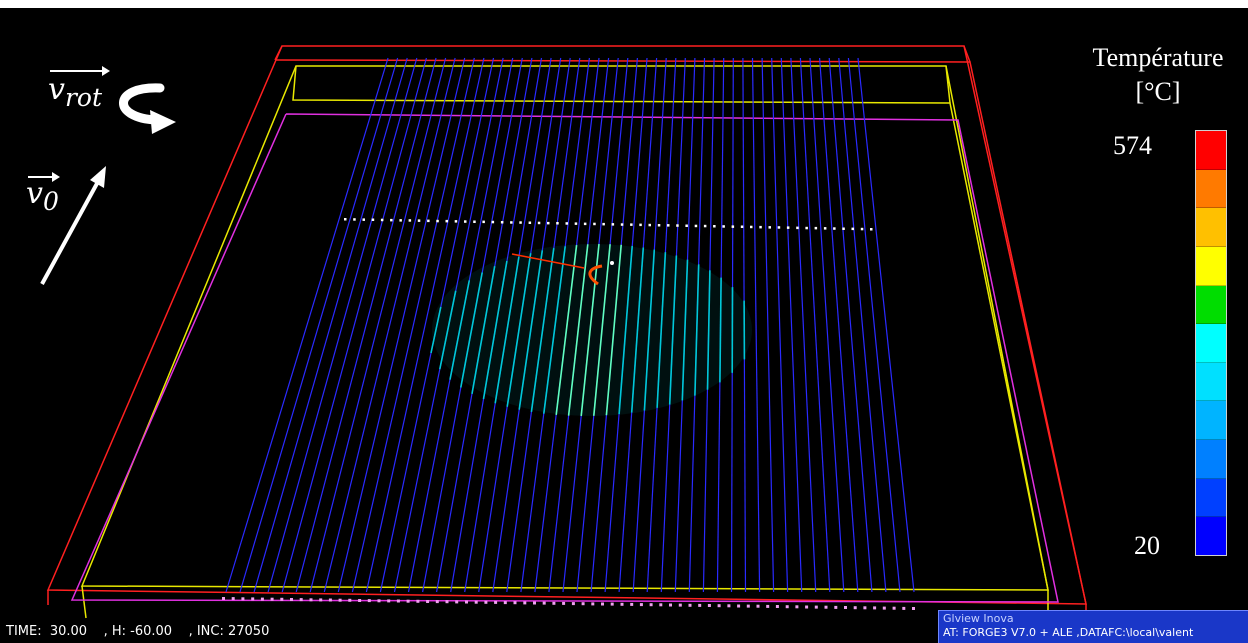 This screenshot has height=643, width=1248. I want to click on rotation-velocity-arrow-bar, so click(80, 71).